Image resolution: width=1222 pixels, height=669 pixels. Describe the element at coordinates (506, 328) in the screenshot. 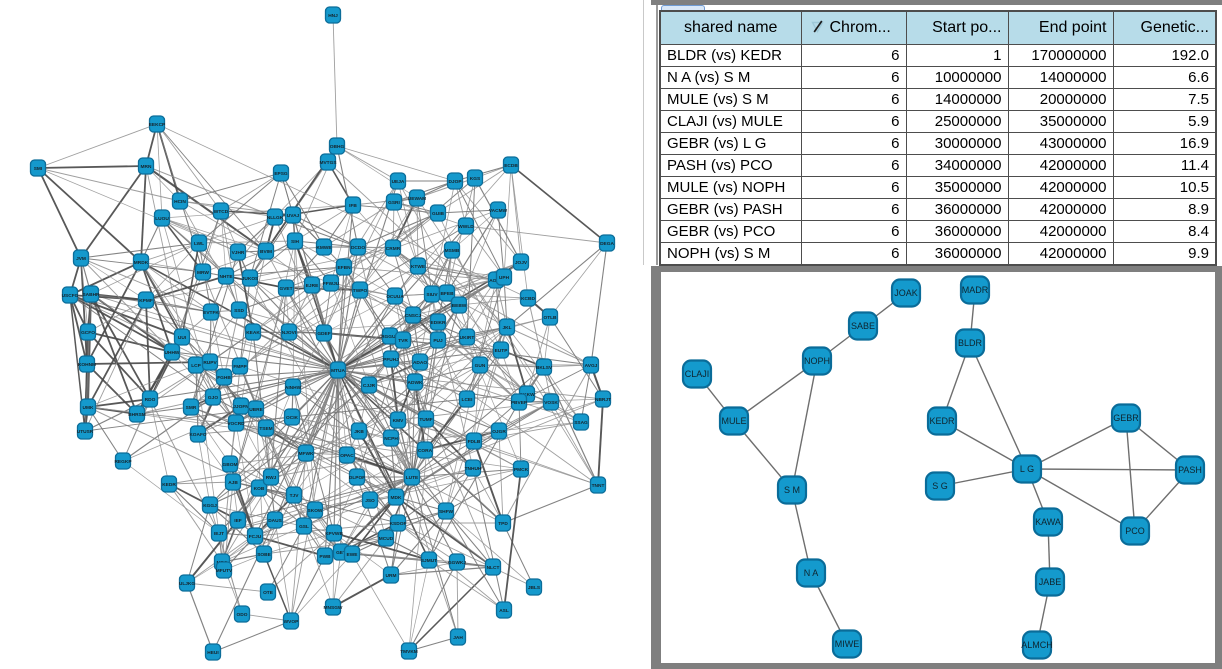

I see `svg-text: JKL` at that location.